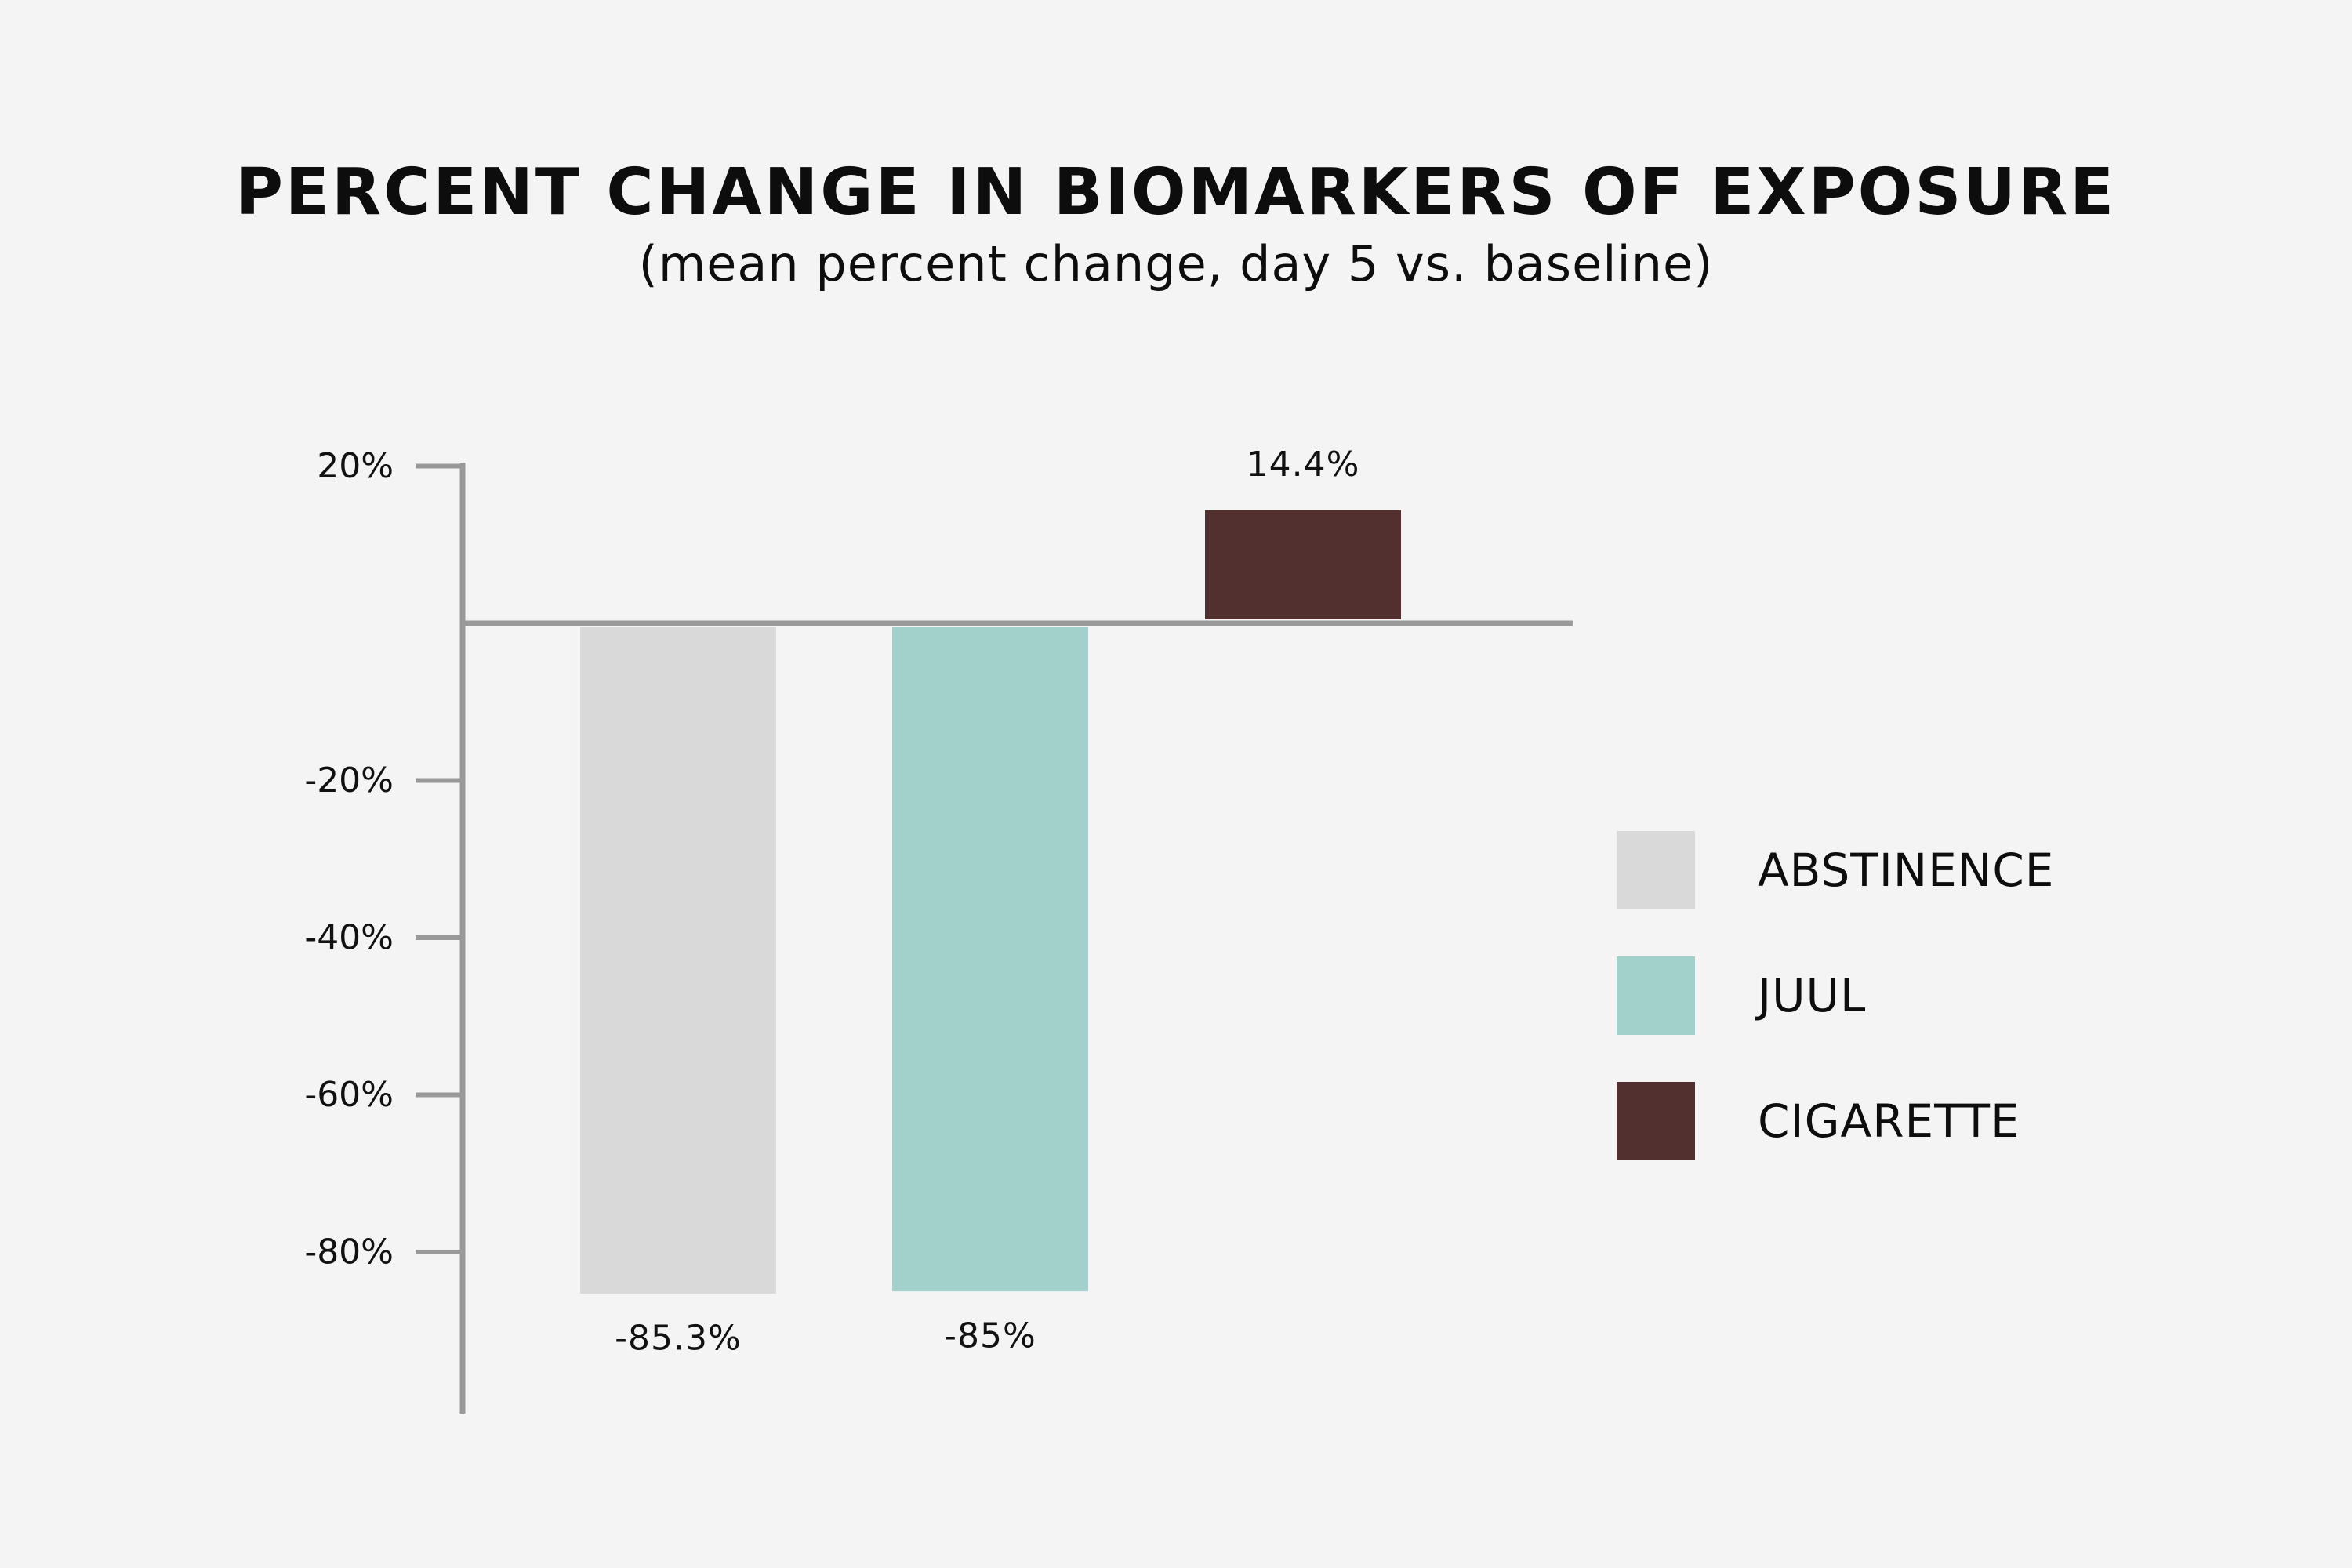  Describe the element at coordinates (1891, 995) in the screenshot. I see `legend-item-juul: JUUL` at that location.